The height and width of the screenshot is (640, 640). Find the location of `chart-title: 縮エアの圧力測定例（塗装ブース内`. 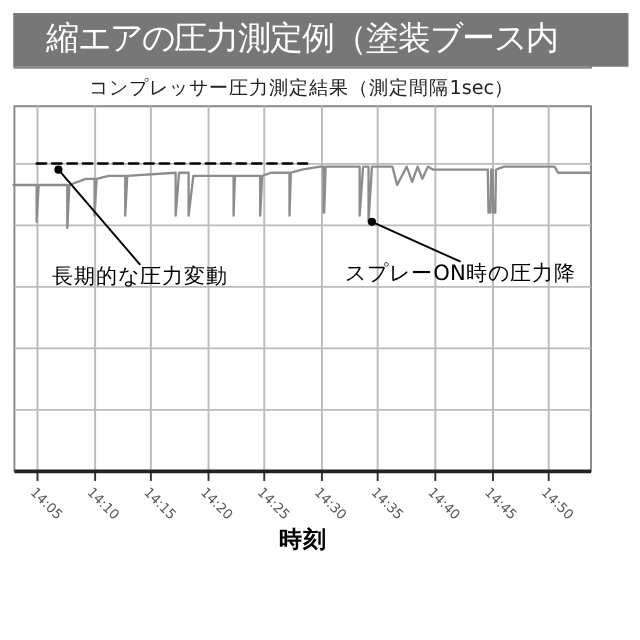

chart-title: 縮エアの圧力測定例（塗装ブース内 is located at coordinates (300, 38).